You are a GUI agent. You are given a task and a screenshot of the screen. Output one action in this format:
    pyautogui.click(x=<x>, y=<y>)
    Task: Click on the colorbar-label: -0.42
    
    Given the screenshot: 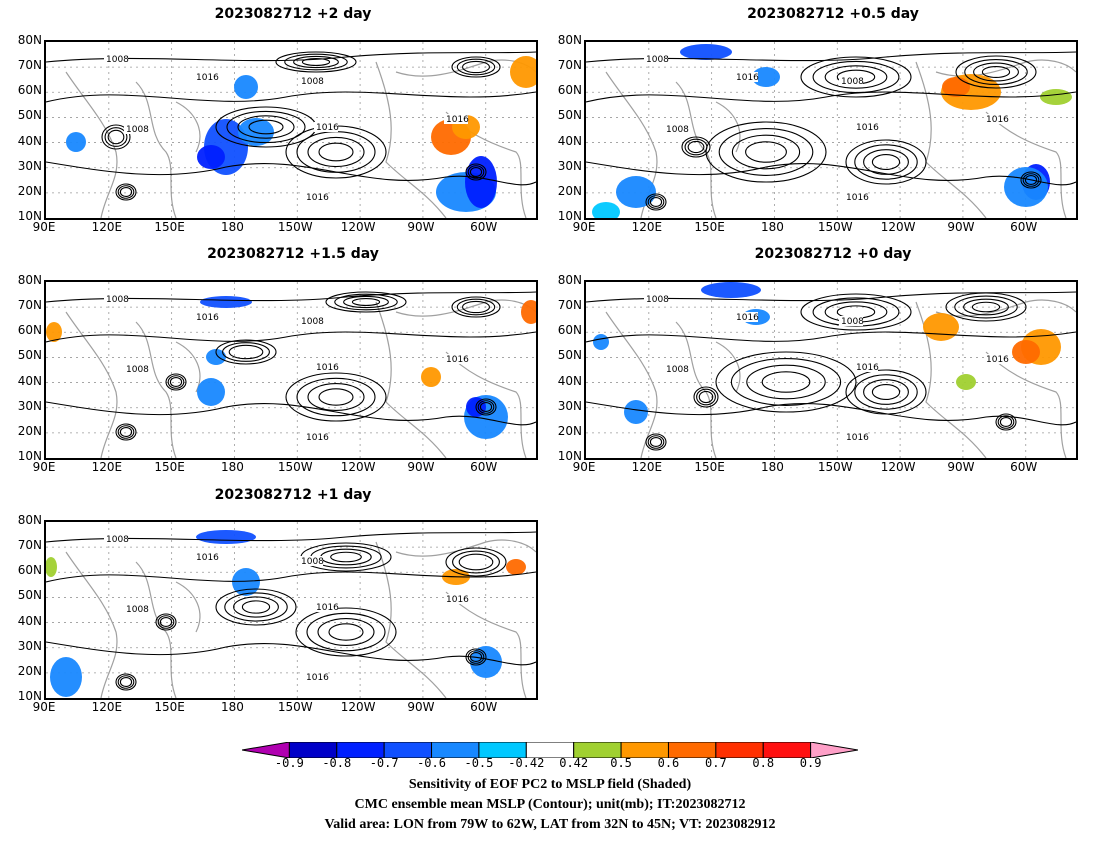 What is the action you would take?
    pyautogui.click(x=526, y=763)
    